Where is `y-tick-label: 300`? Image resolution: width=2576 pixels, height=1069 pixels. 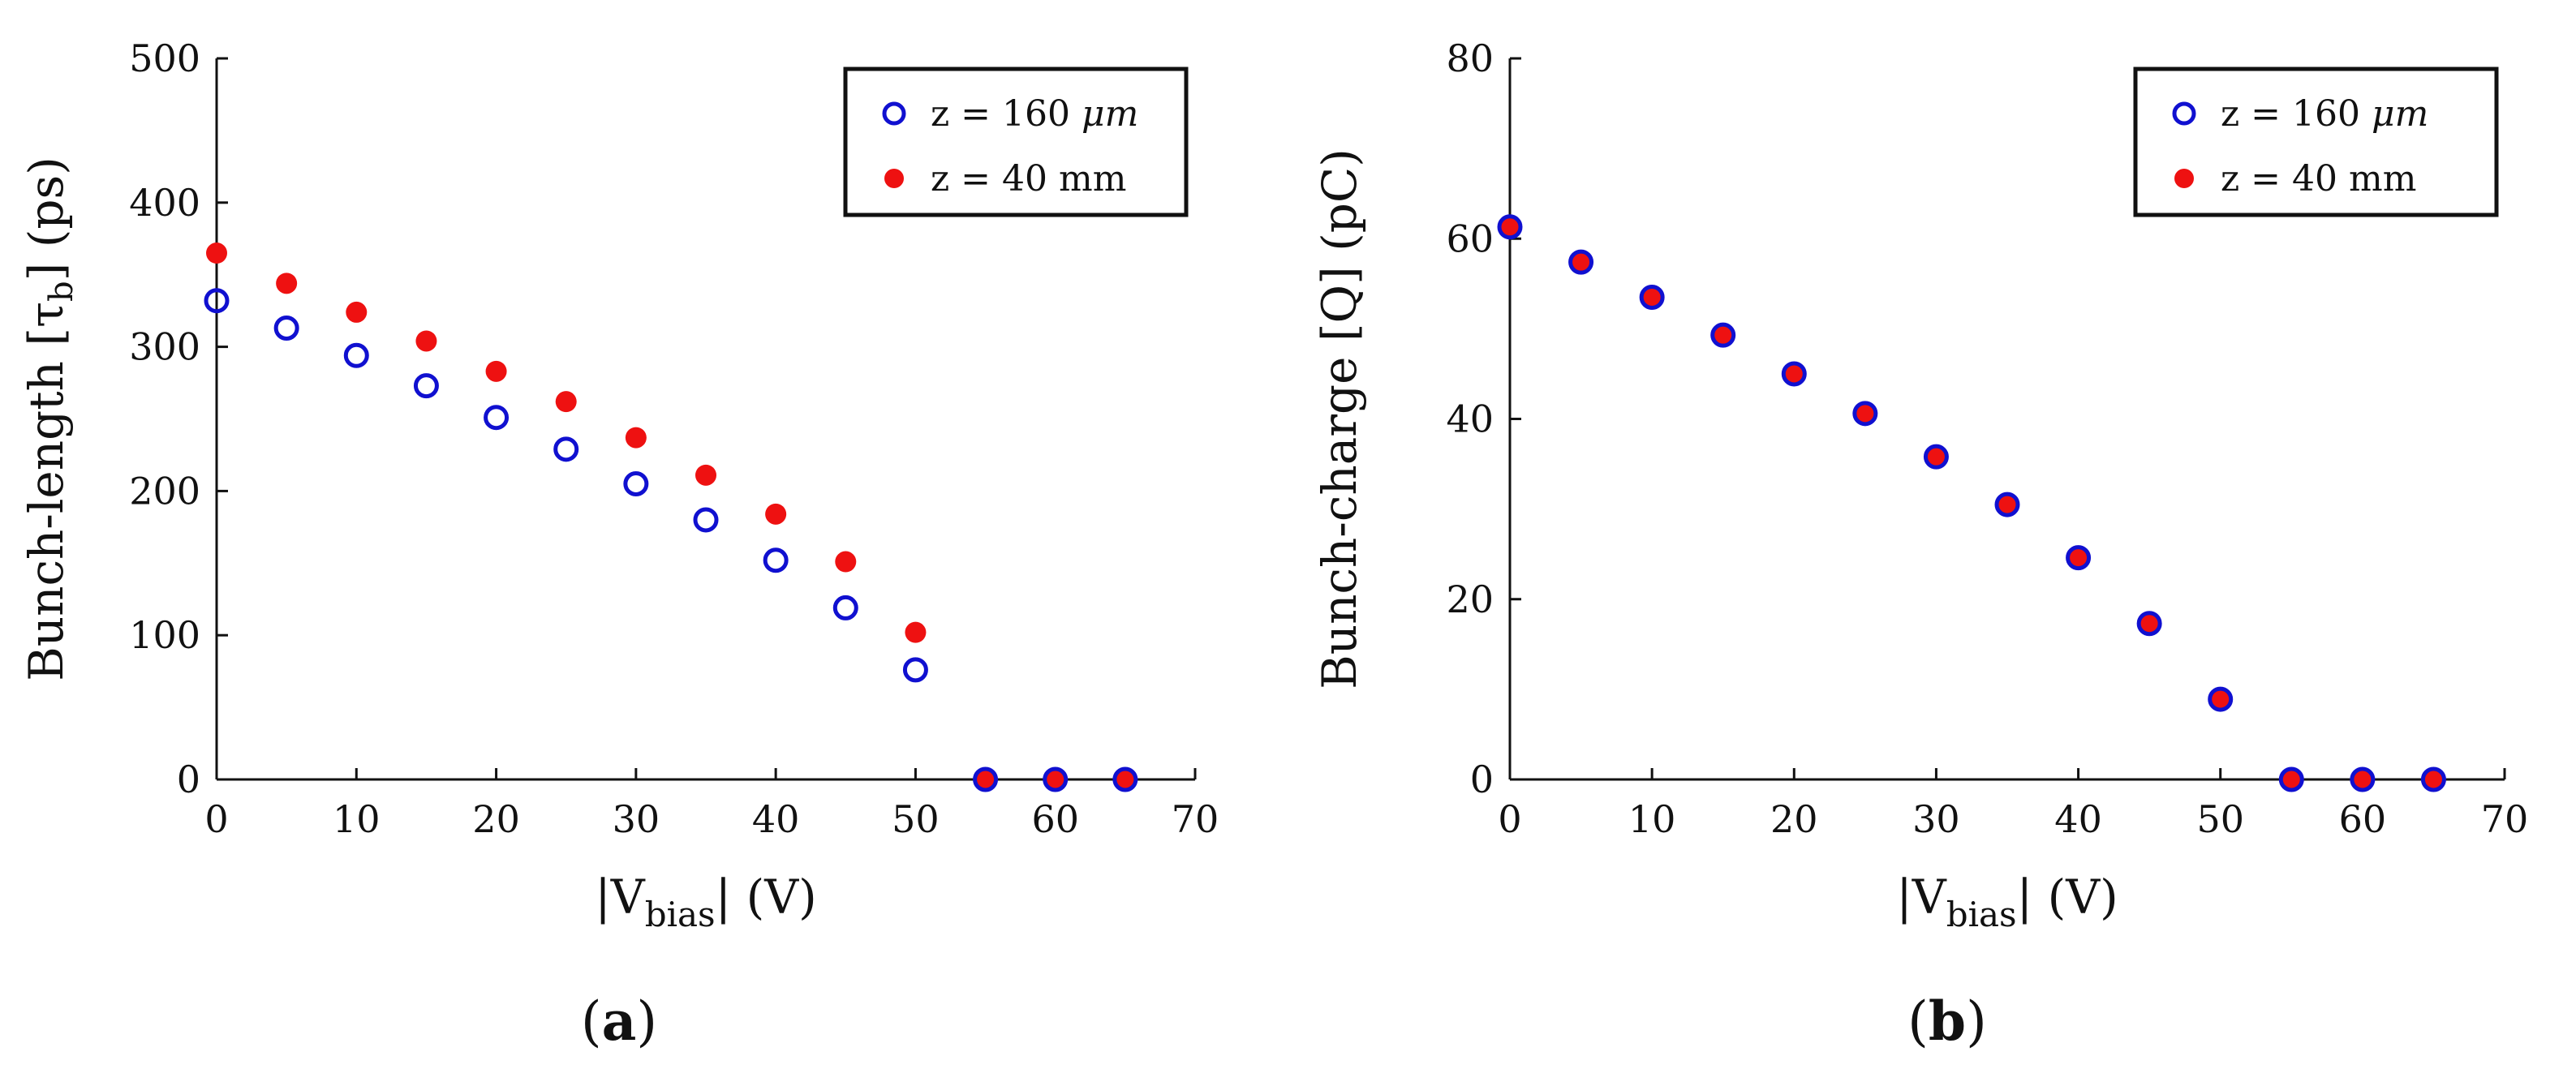 y-tick-label: 300 is located at coordinates (164, 347).